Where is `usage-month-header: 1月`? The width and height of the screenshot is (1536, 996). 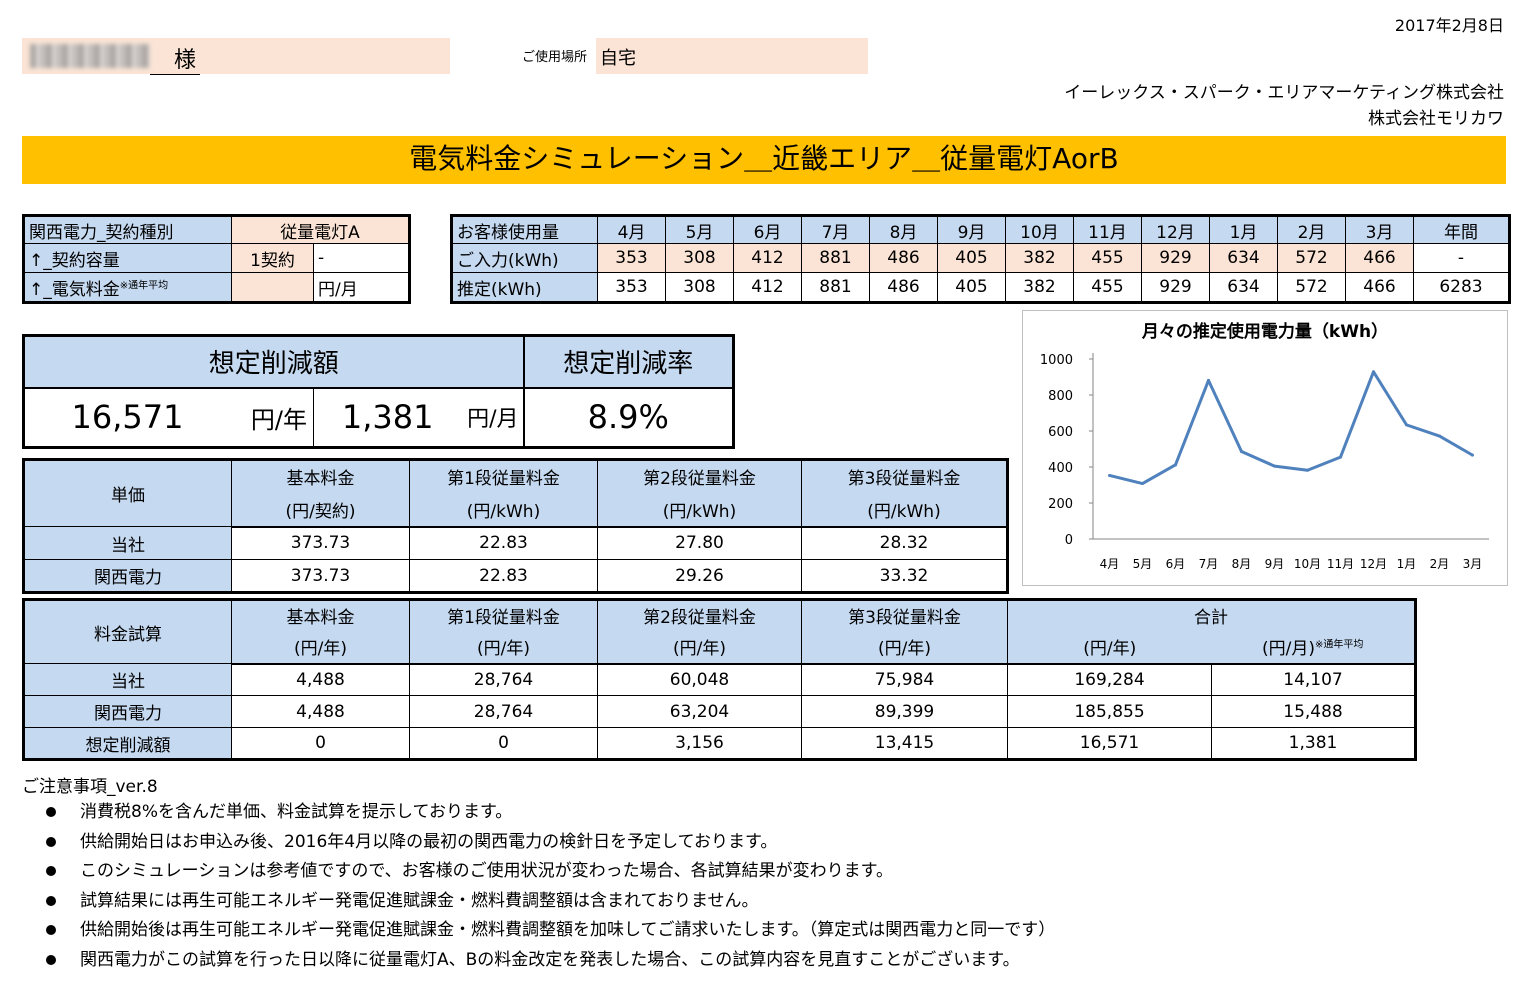
usage-month-header: 1月 is located at coordinates (1243, 229).